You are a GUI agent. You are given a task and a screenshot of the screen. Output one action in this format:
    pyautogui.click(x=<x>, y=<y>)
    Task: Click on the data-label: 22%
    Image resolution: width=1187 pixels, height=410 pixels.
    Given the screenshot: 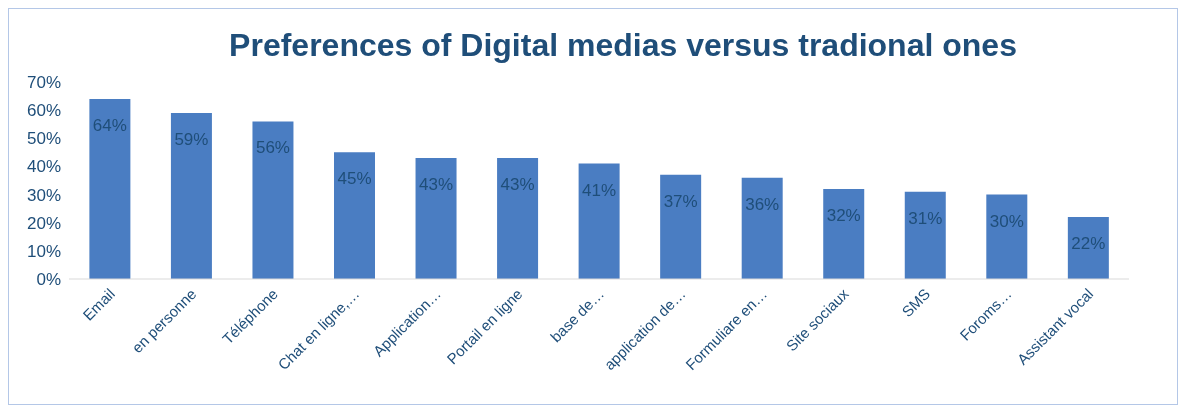 What is the action you would take?
    pyautogui.click(x=1088, y=244)
    